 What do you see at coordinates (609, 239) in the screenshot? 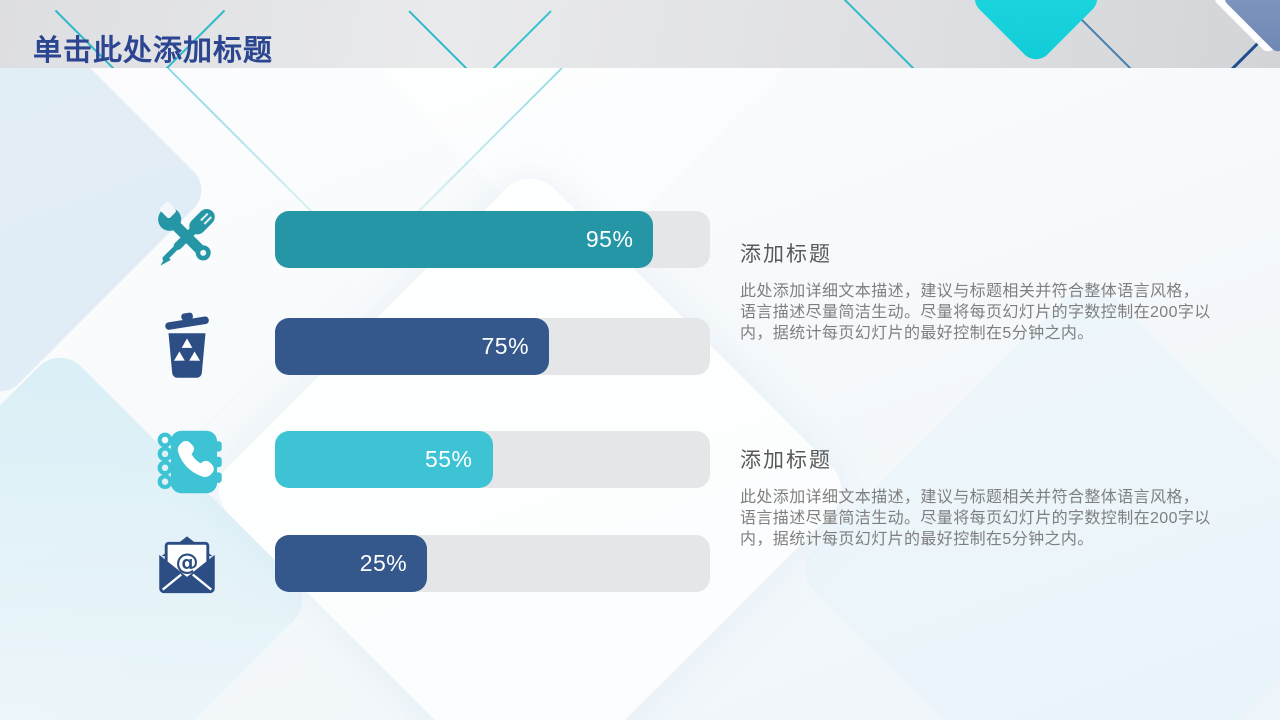
I see `progress-value-label: 95%` at bounding box center [609, 239].